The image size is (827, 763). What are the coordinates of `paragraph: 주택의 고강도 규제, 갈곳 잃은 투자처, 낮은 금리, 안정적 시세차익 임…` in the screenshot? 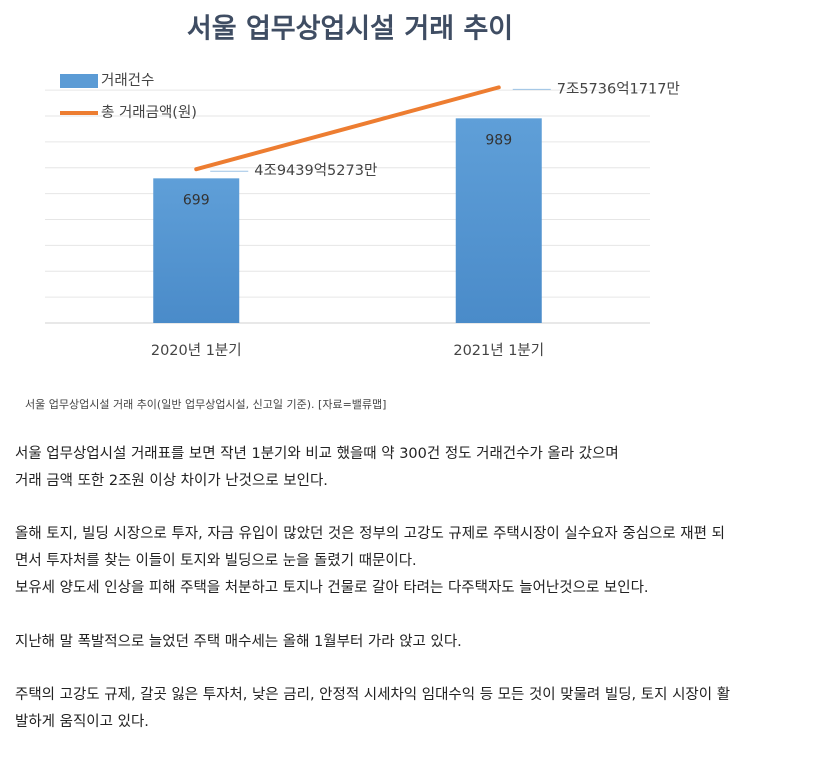 It's located at (417, 709).